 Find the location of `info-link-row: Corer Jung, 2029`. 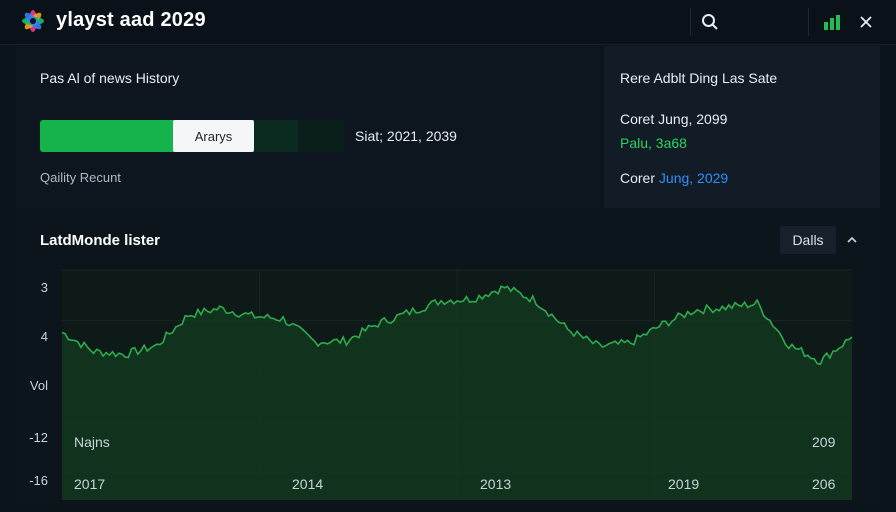

info-link-row: Corer Jung, 2029 is located at coordinates (674, 178).